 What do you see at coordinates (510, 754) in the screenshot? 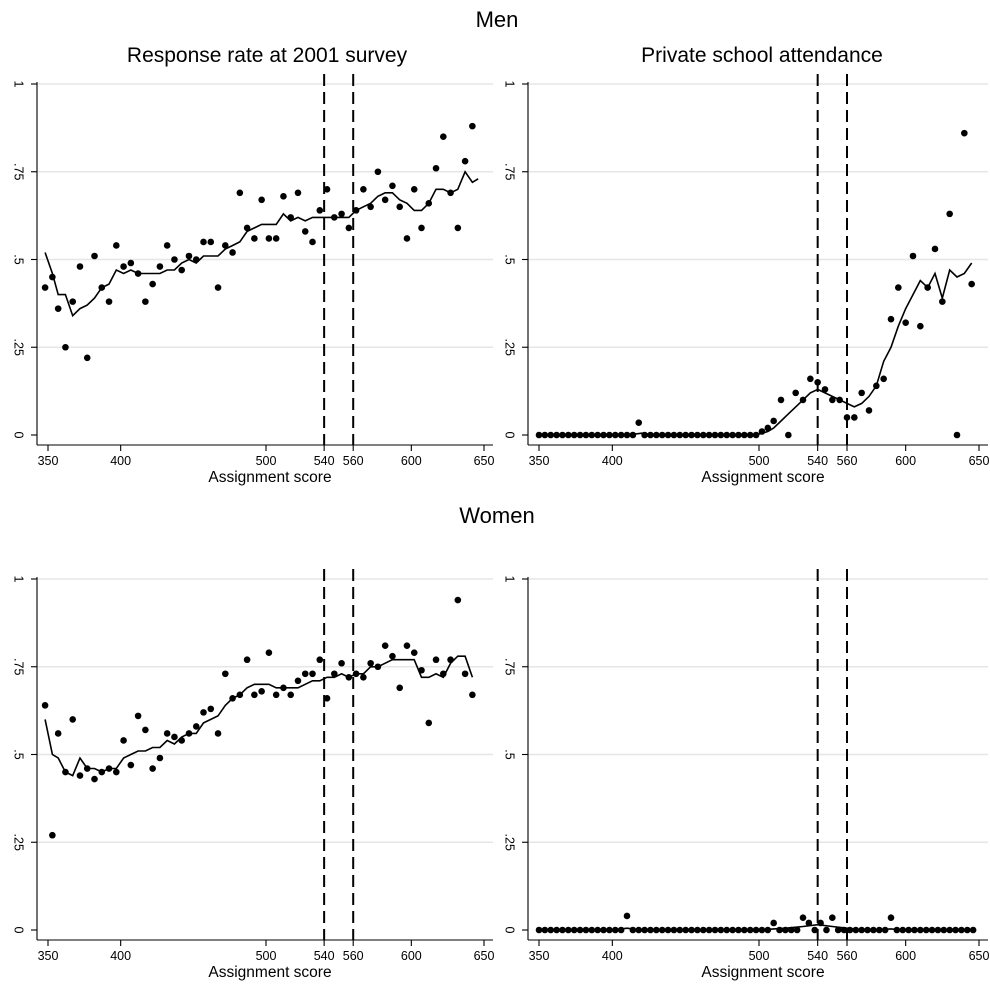
I see `y-tick-label: .5` at bounding box center [510, 754].